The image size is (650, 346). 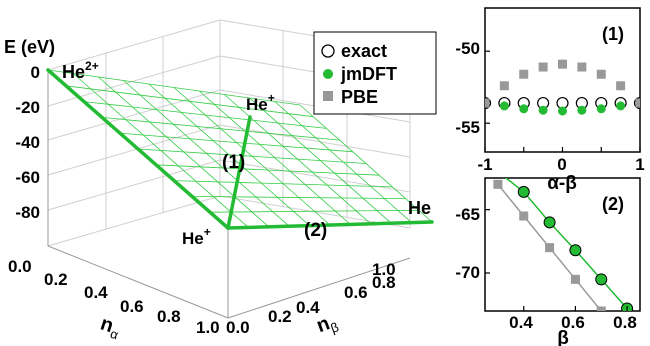 I want to click on legend: exact jmDFT PBE, so click(x=375, y=73).